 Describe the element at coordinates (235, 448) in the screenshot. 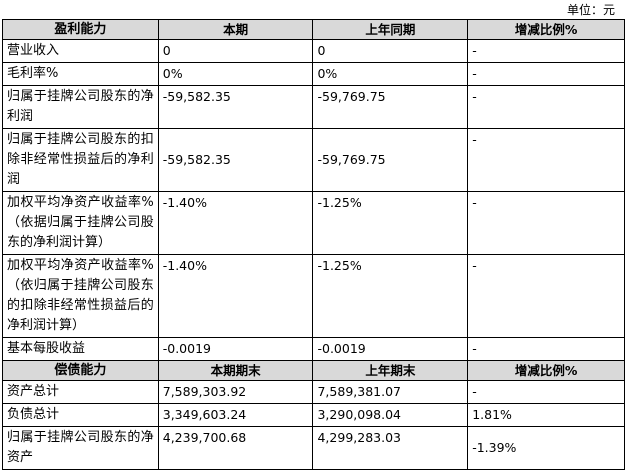

I see `table-cell: 4,239,700.68` at that location.